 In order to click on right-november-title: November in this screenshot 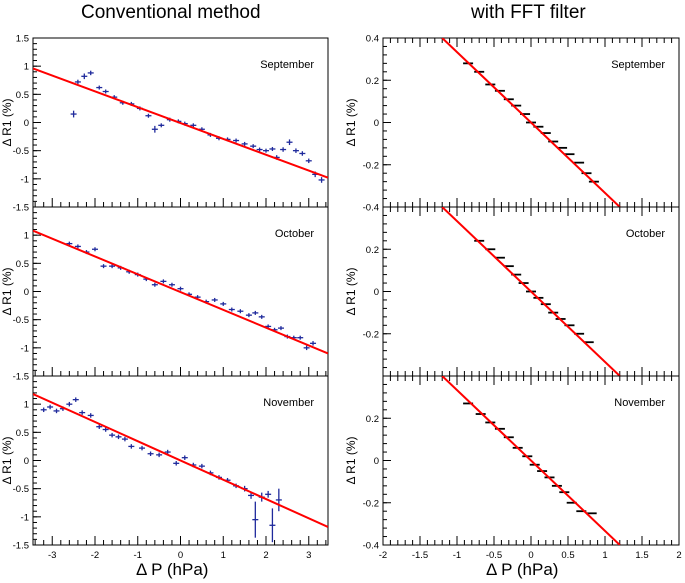, I will do `click(639, 403)`.